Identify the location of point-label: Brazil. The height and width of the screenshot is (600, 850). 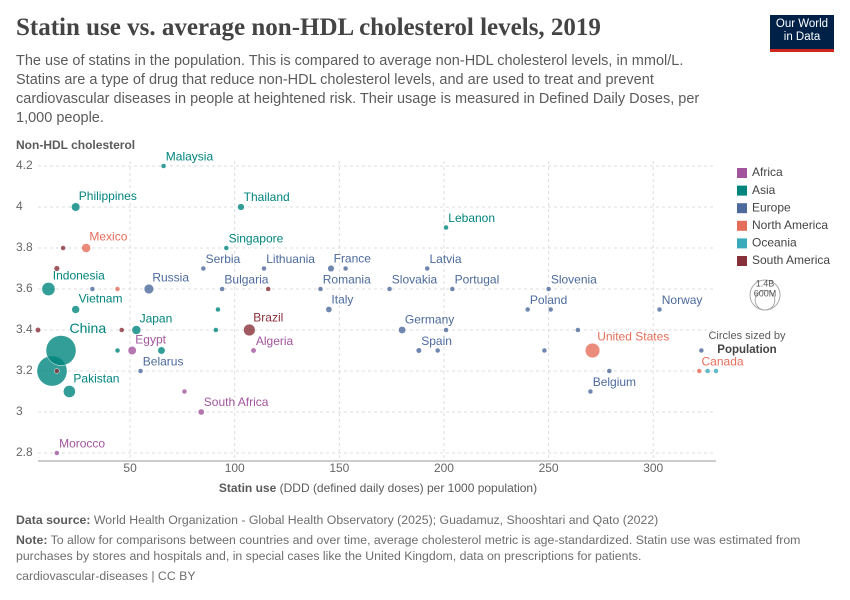
(268, 317).